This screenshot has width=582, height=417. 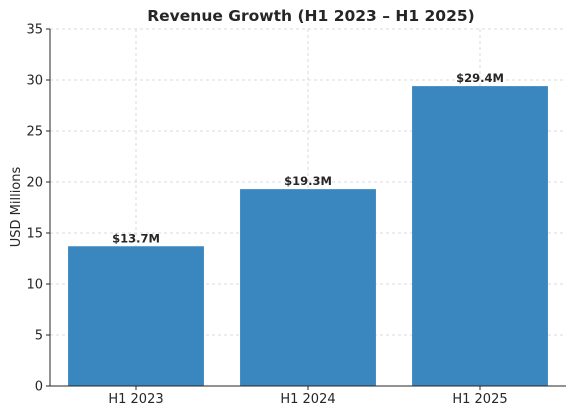 What do you see at coordinates (16, 207) in the screenshot?
I see `y-axis-label: USD Millions` at bounding box center [16, 207].